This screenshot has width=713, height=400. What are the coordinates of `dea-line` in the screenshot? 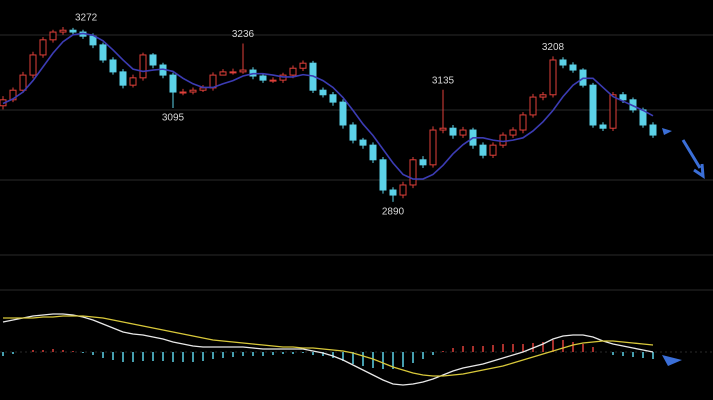 It's located at (328, 346).